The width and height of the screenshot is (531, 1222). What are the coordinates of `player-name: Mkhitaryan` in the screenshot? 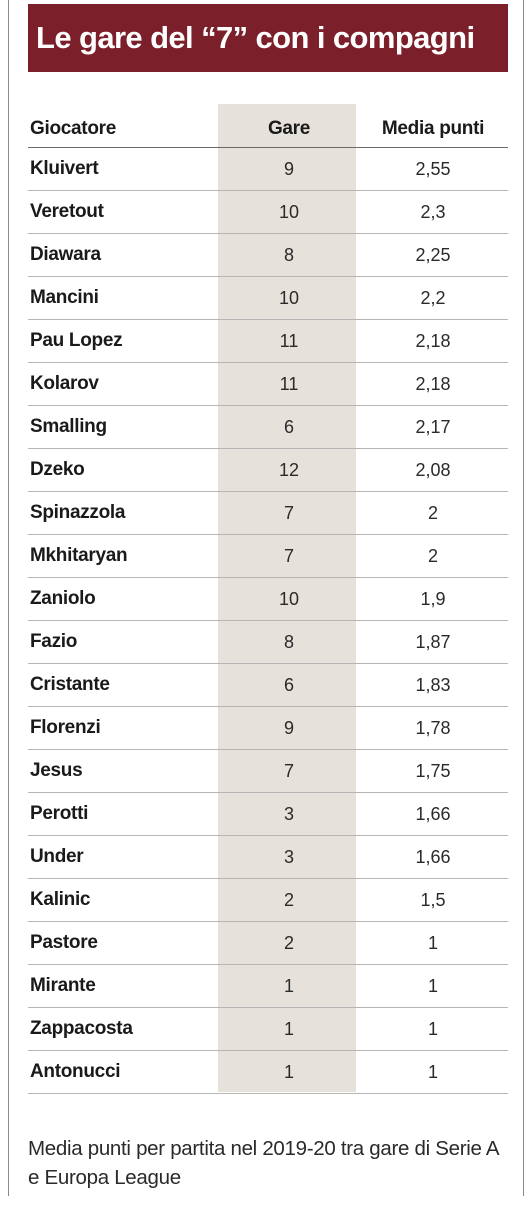 It's located at (79, 555).